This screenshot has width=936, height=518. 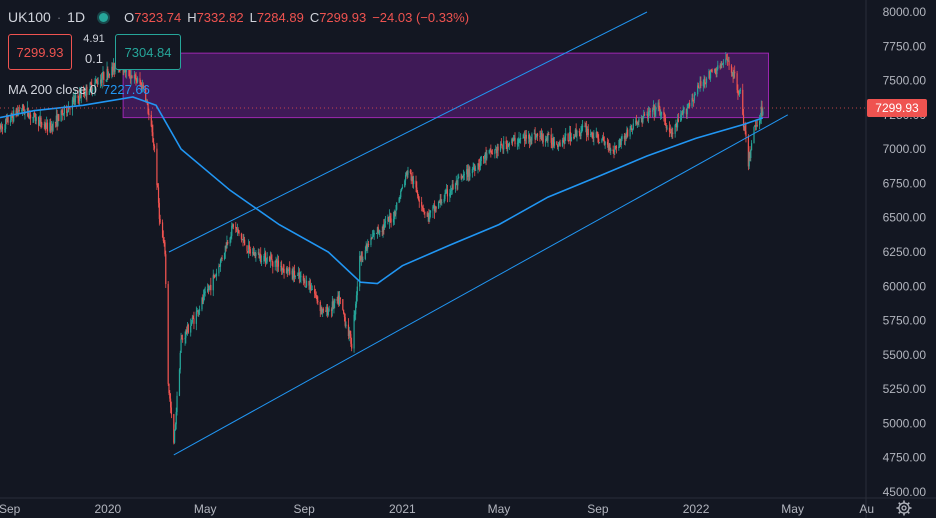 I want to click on buy-button: 7304.84, so click(x=148, y=52).